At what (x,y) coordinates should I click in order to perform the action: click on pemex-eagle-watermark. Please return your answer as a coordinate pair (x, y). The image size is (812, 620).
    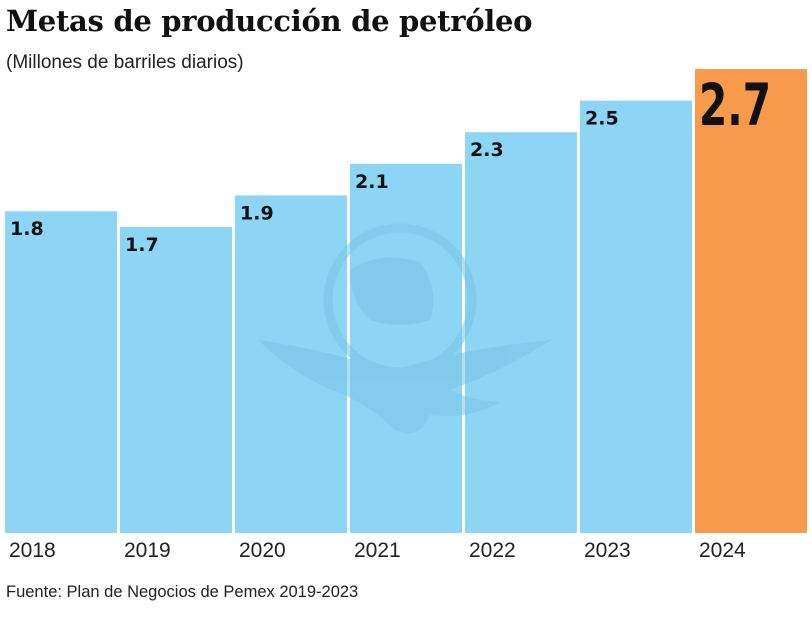
    Looking at the image, I should click on (405, 328).